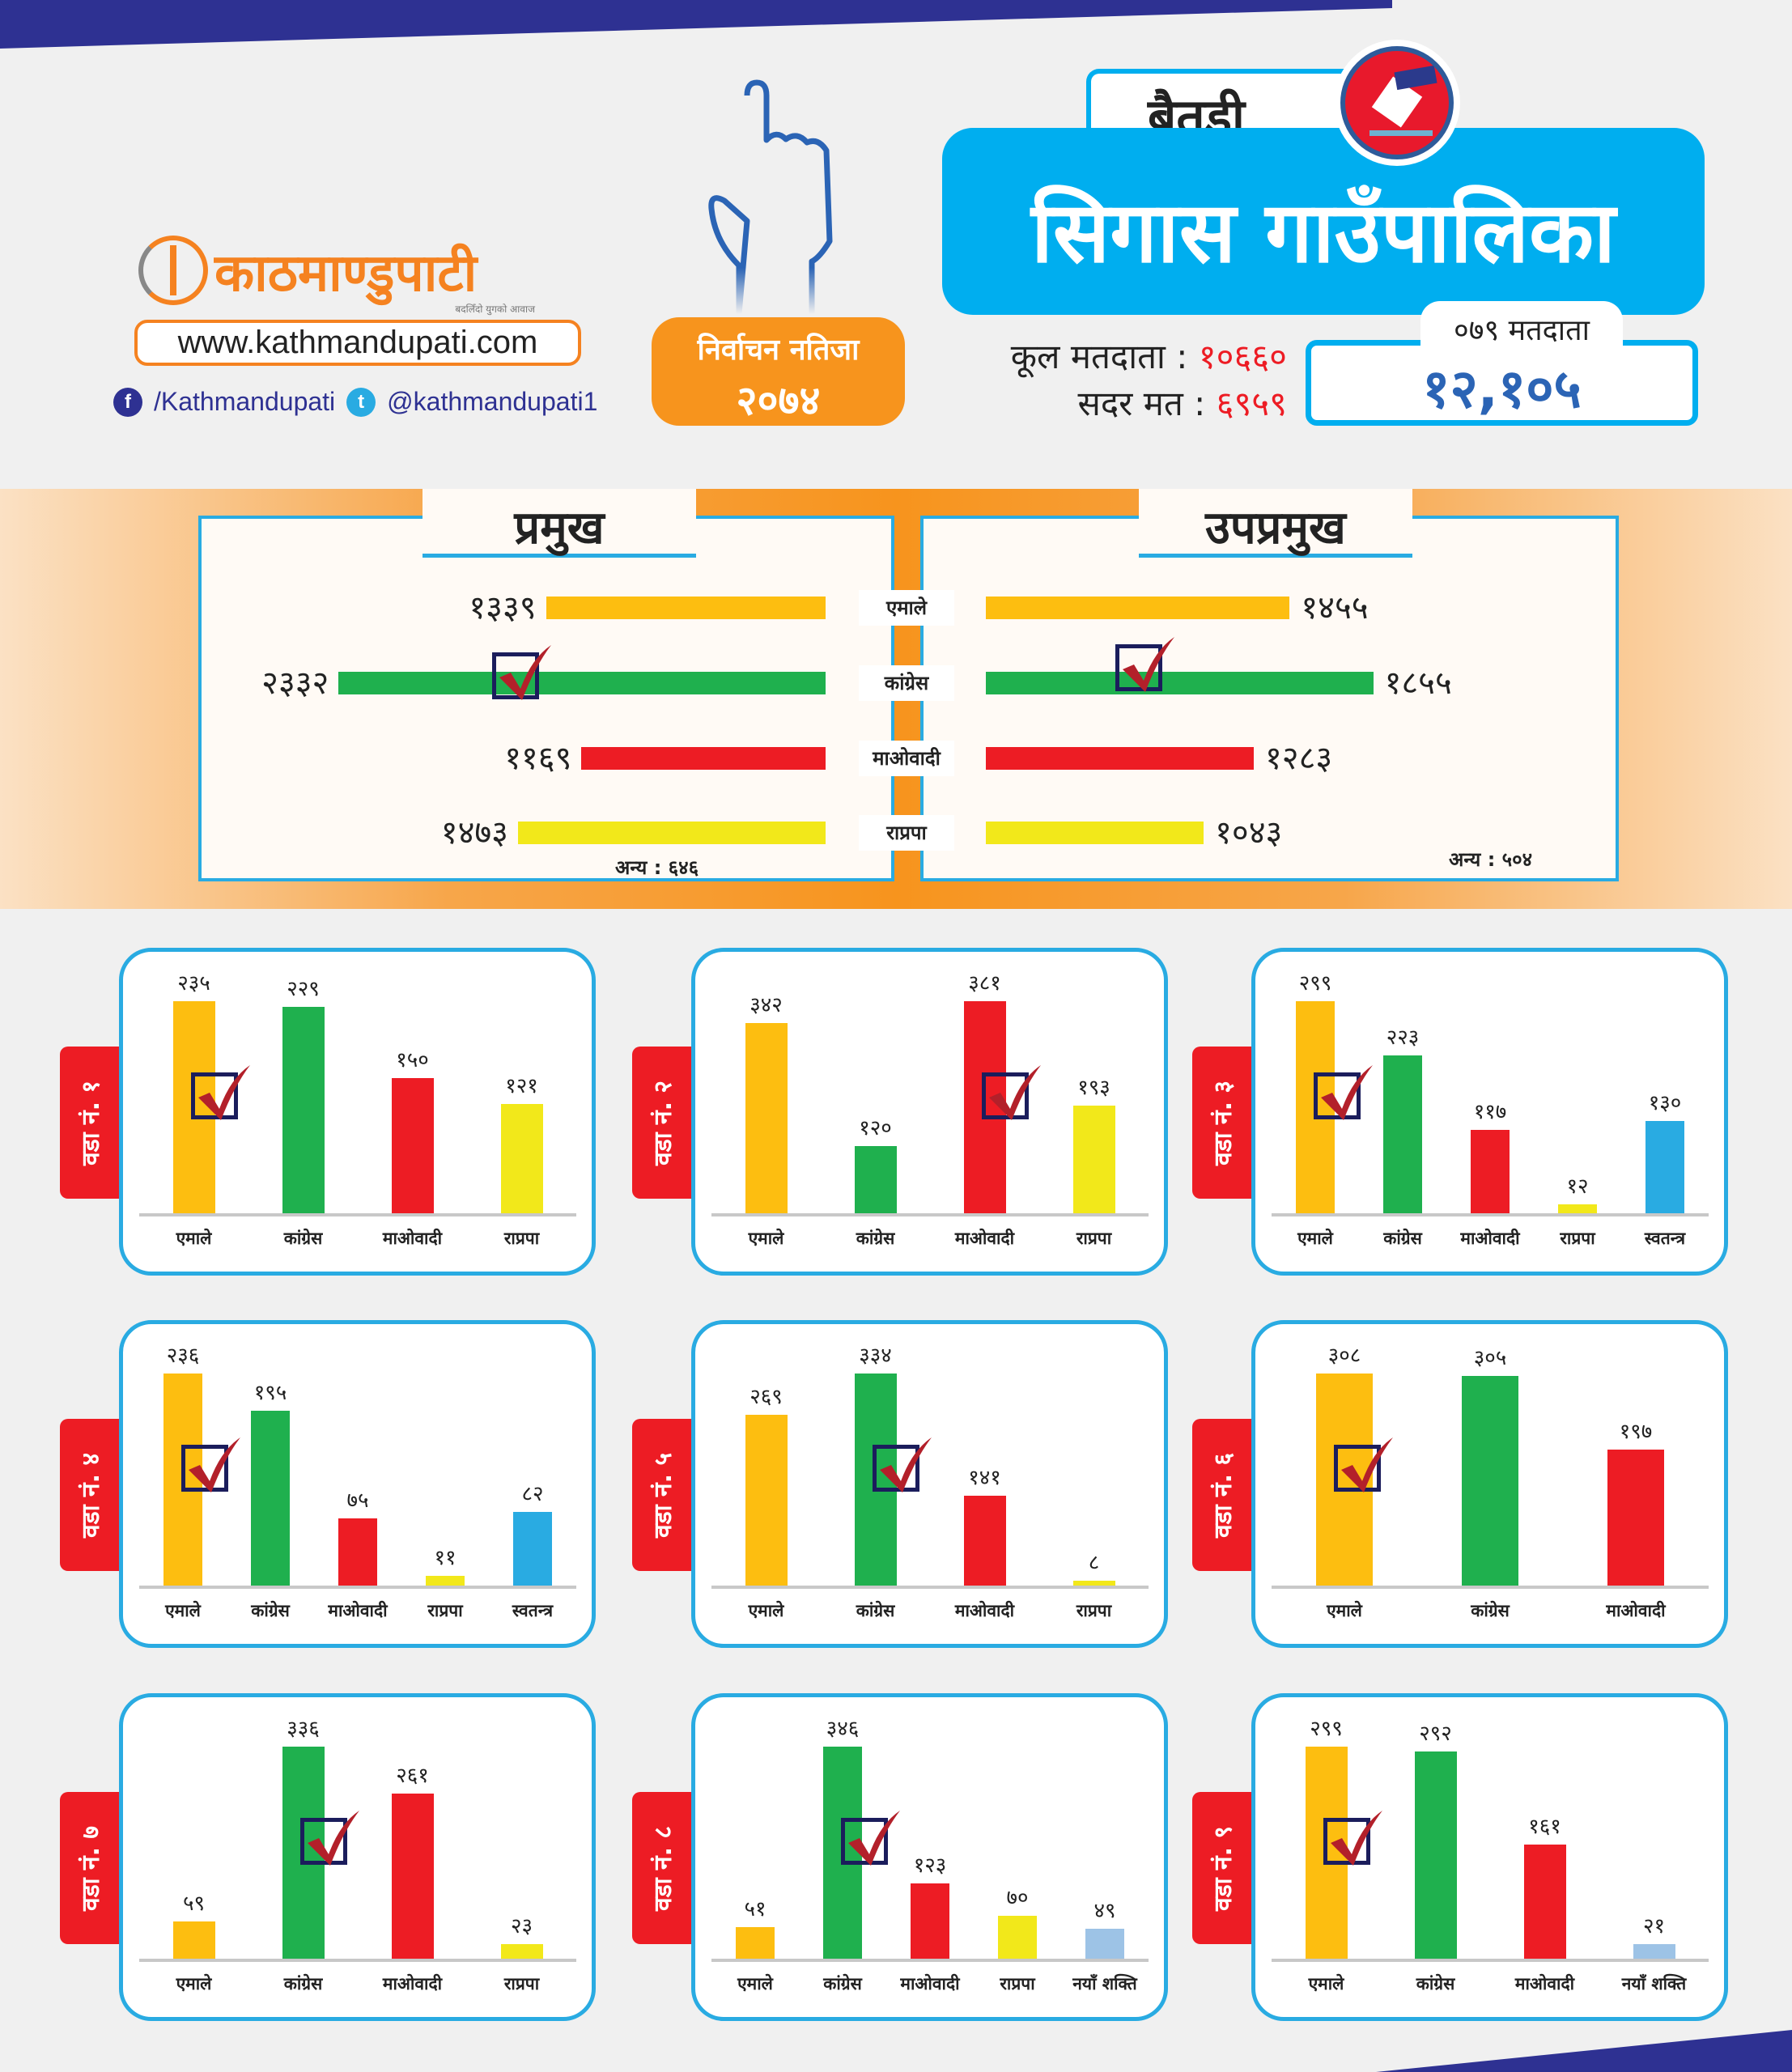 The height and width of the screenshot is (2072, 1792). What do you see at coordinates (474, 832) in the screenshot?
I see `chief-value: १४७३` at bounding box center [474, 832].